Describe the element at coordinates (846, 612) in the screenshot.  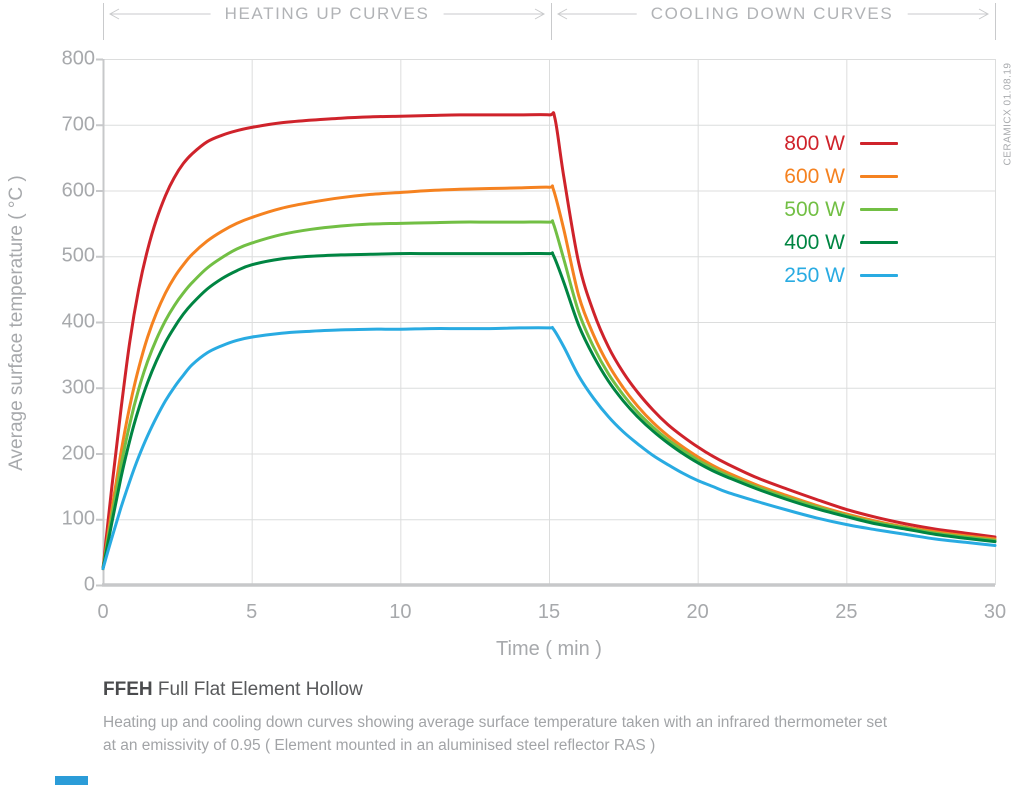
I see `x-tick-label-25: 25` at that location.